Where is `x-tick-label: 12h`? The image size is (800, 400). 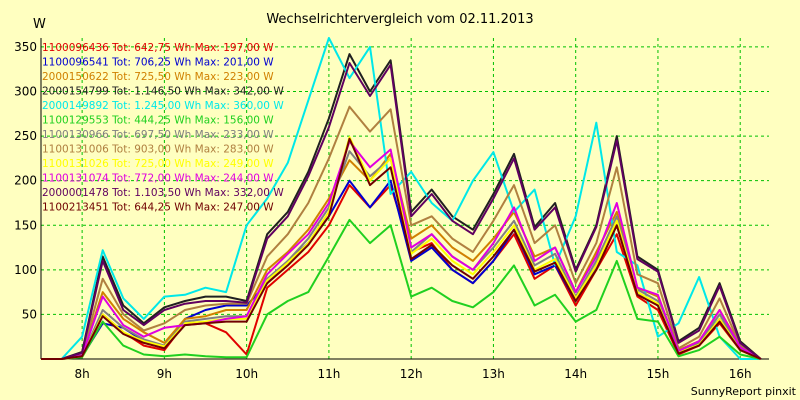
x-tick-label: 12h is located at coordinates (411, 374).